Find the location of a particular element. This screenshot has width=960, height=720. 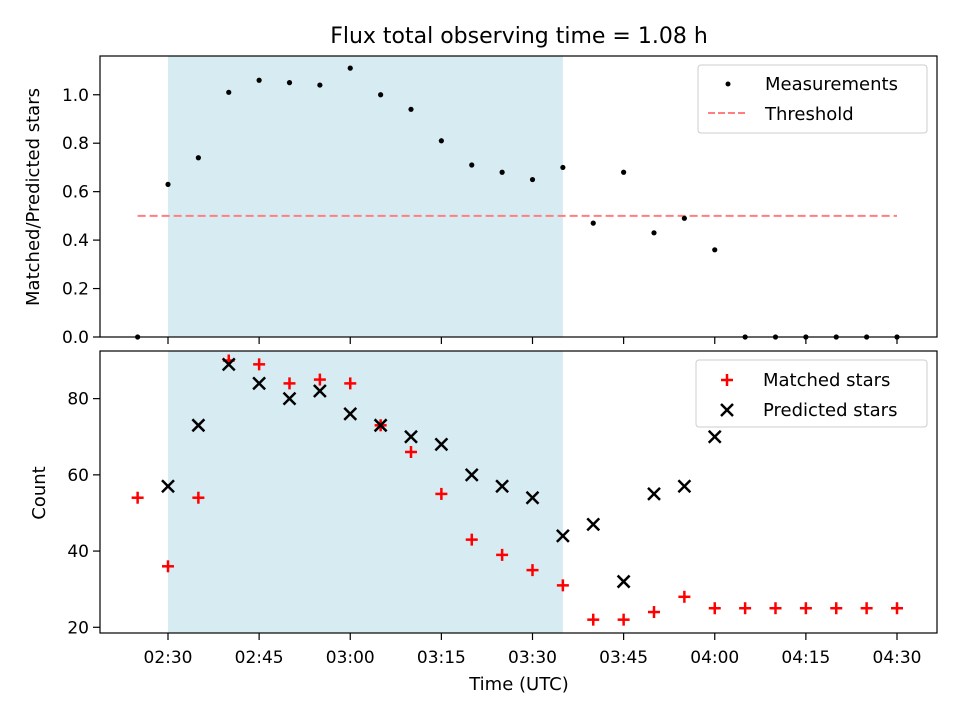

y-tick-label: 0.4 is located at coordinates (75, 241).